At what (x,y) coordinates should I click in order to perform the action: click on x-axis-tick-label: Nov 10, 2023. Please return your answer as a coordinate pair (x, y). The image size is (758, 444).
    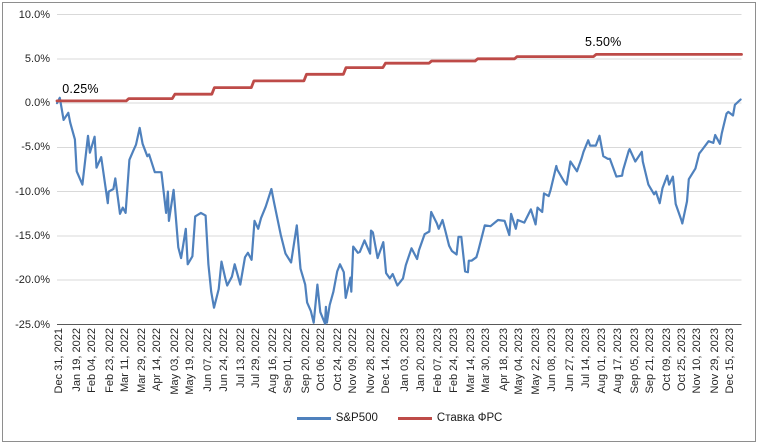
    Looking at the image, I should click on (697, 361).